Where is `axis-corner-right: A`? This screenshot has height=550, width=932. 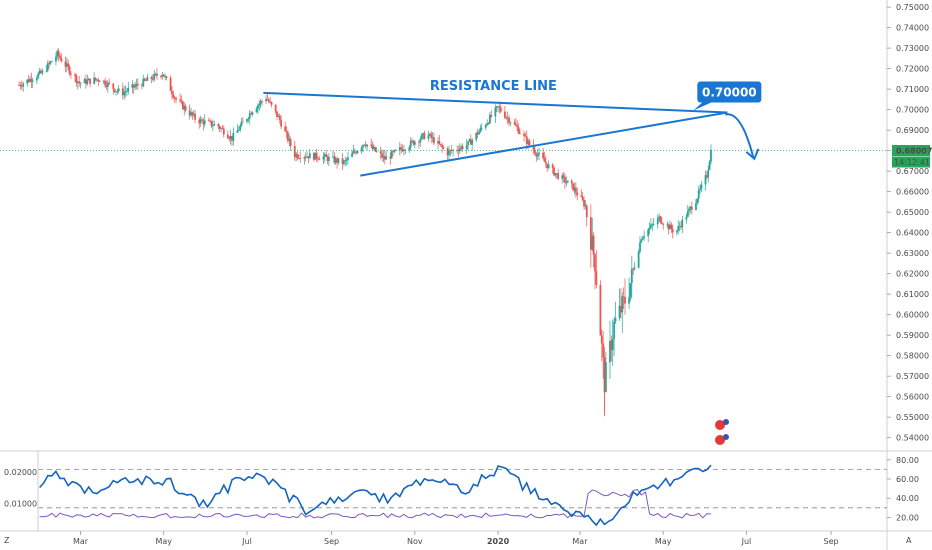
axis-corner-right: A is located at coordinates (909, 540).